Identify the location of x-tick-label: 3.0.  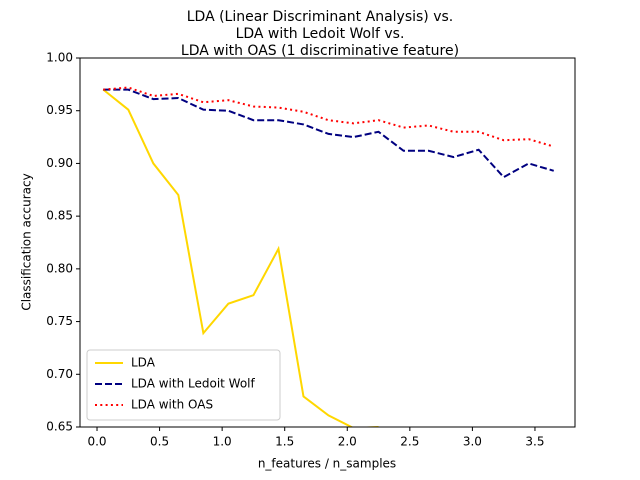
(472, 442).